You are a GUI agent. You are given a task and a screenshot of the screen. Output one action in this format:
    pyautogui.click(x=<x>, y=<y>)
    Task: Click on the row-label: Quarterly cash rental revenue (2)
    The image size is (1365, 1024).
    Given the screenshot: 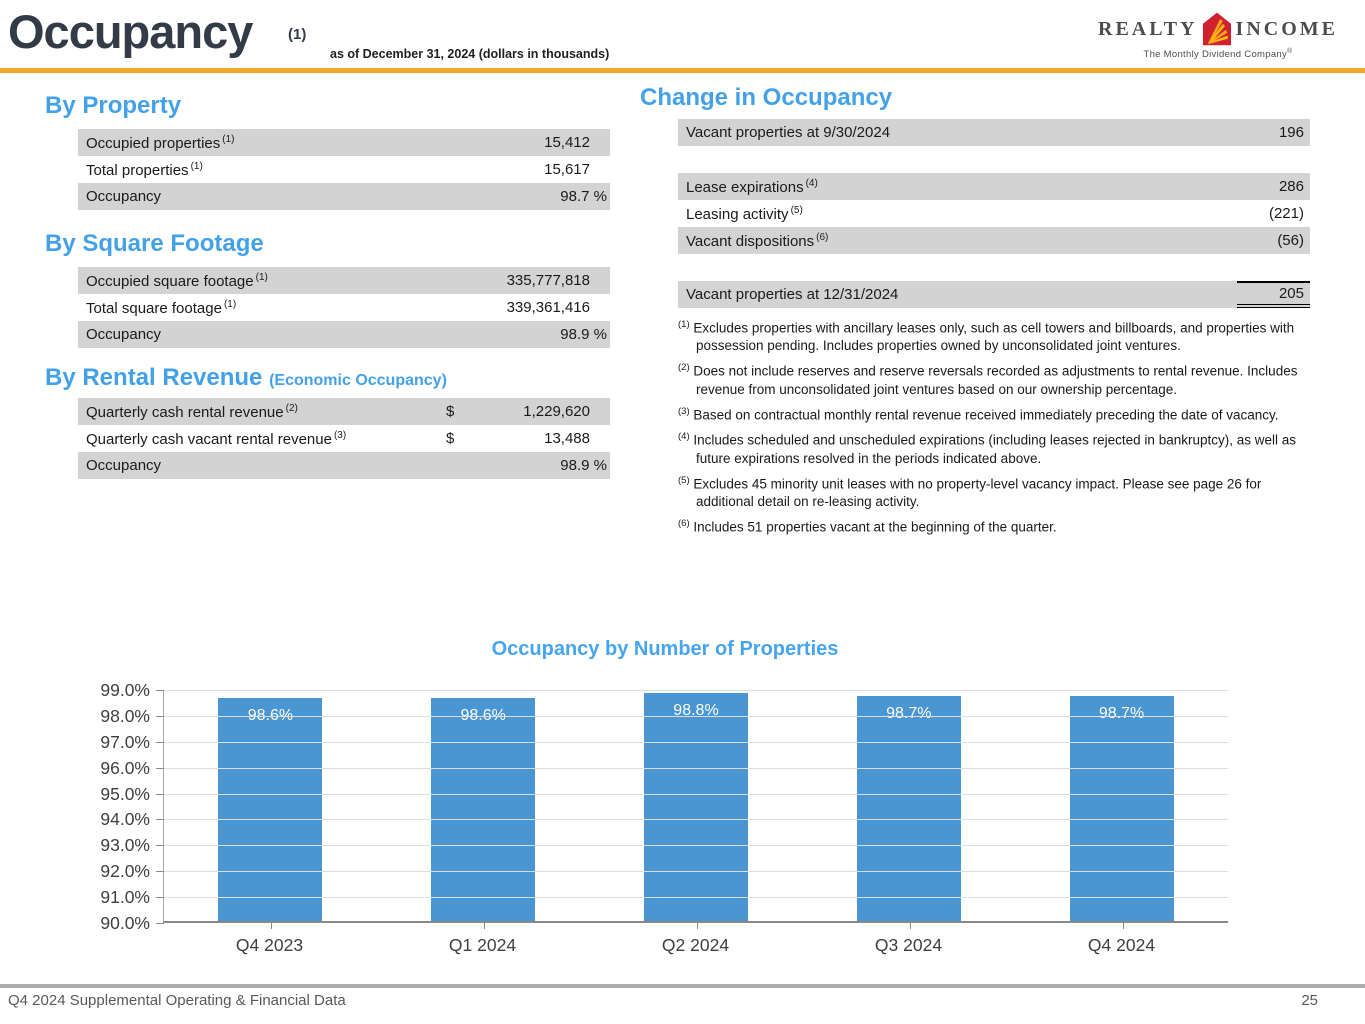 What is the action you would take?
    pyautogui.click(x=192, y=411)
    